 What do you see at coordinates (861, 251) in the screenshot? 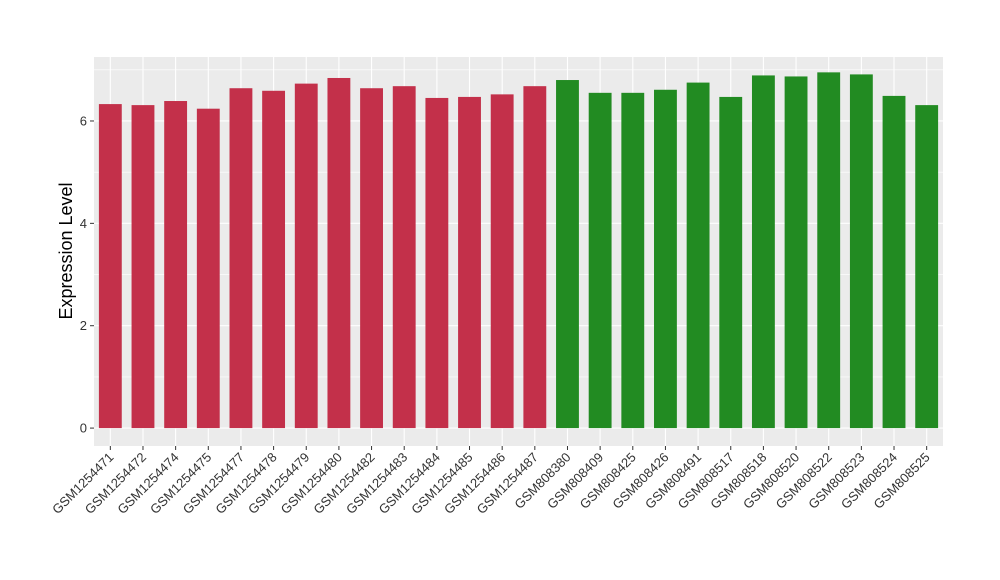
I see `bar-GSM808523` at bounding box center [861, 251].